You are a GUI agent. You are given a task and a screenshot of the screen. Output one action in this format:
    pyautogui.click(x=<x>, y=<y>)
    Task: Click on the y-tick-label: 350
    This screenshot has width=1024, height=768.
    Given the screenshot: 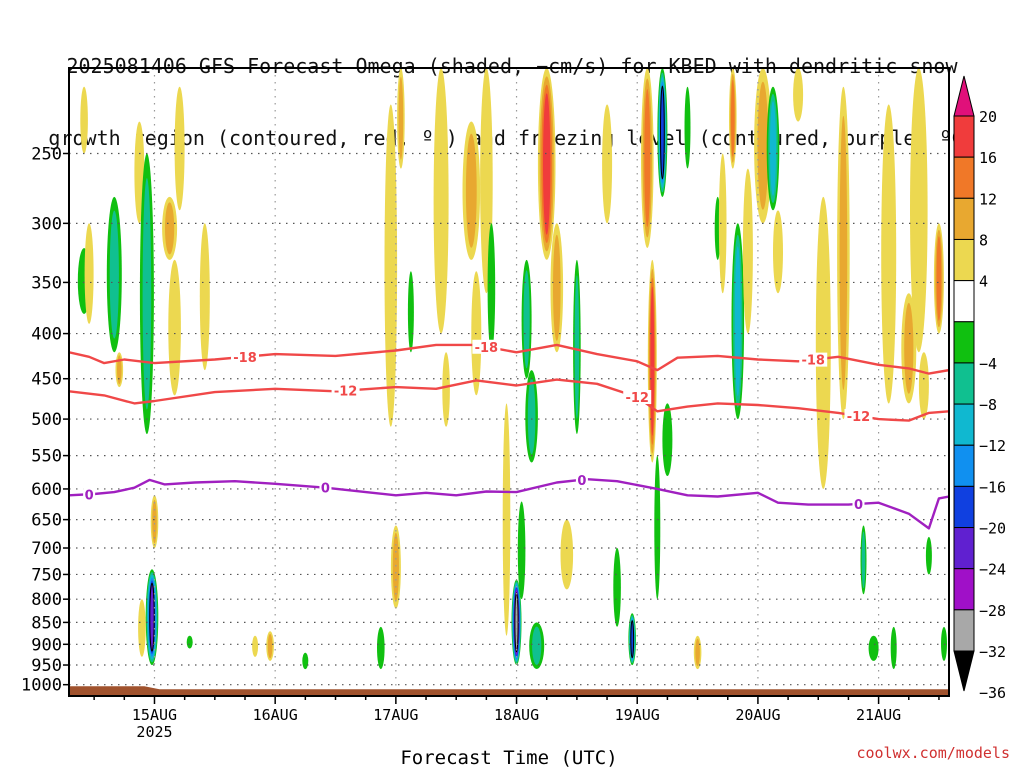 What is the action you would take?
    pyautogui.click(x=46, y=283)
    